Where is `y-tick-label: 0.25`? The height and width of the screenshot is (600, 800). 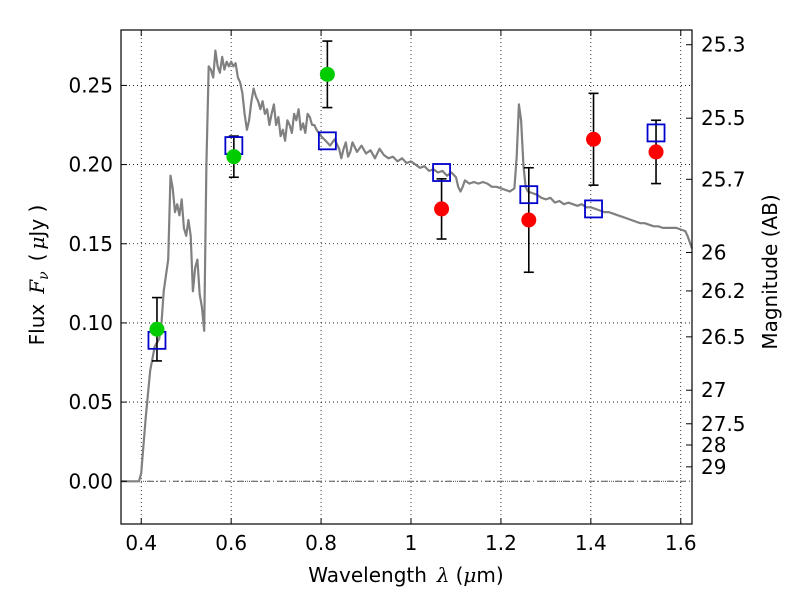
y-tick-label: 0.25 is located at coordinates (90, 85).